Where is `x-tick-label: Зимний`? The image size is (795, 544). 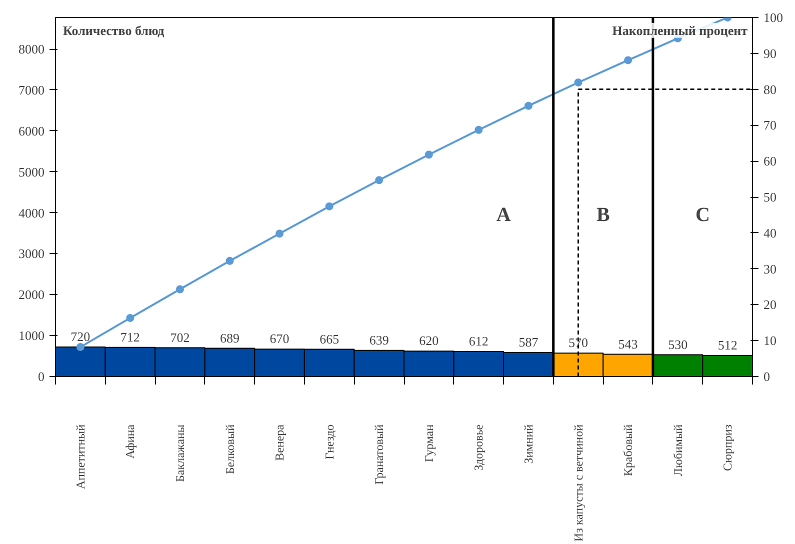
x-tick-label: Зимний is located at coordinates (528, 444).